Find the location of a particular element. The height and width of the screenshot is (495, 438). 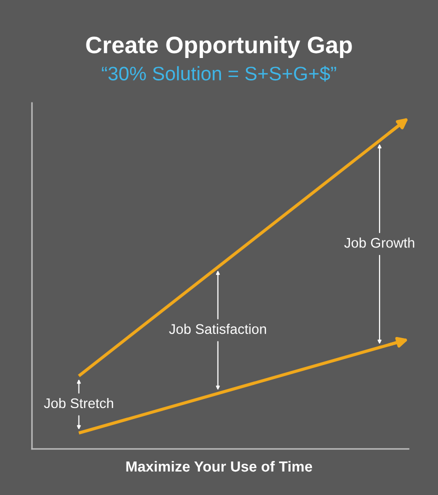

annotation: Job Satisfaction is located at coordinates (217, 329).